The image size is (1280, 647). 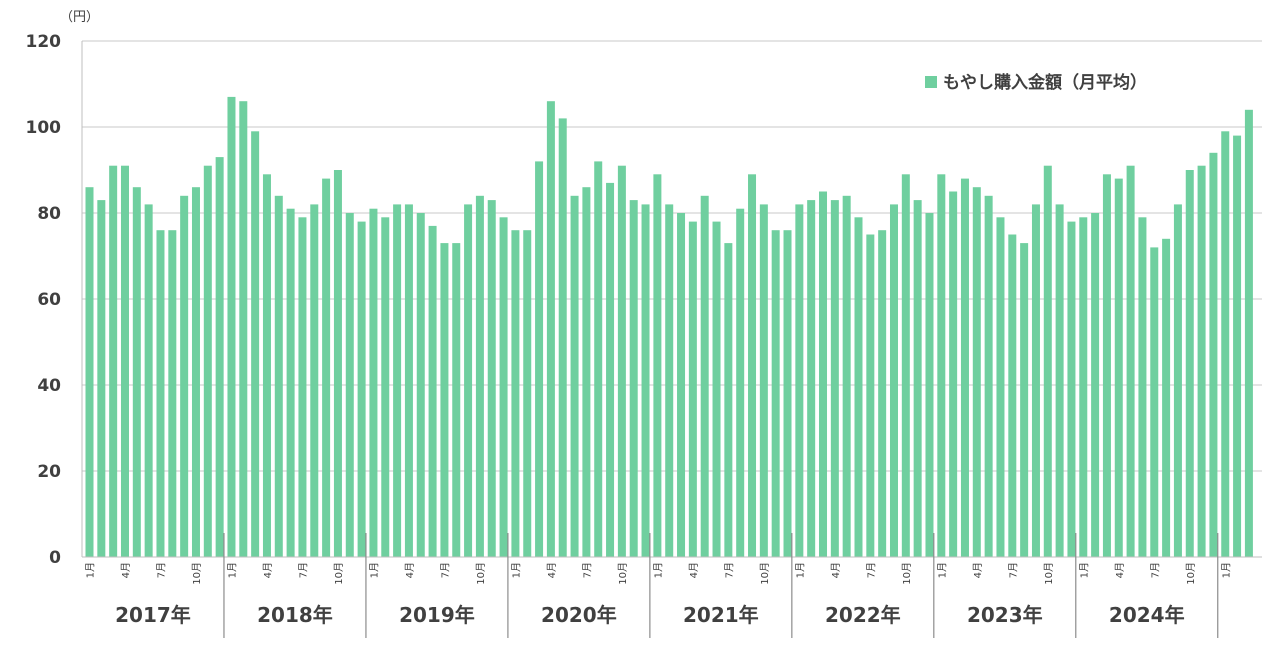 What do you see at coordinates (1005, 615) in the screenshot?
I see `x-year-label: 2023年` at bounding box center [1005, 615].